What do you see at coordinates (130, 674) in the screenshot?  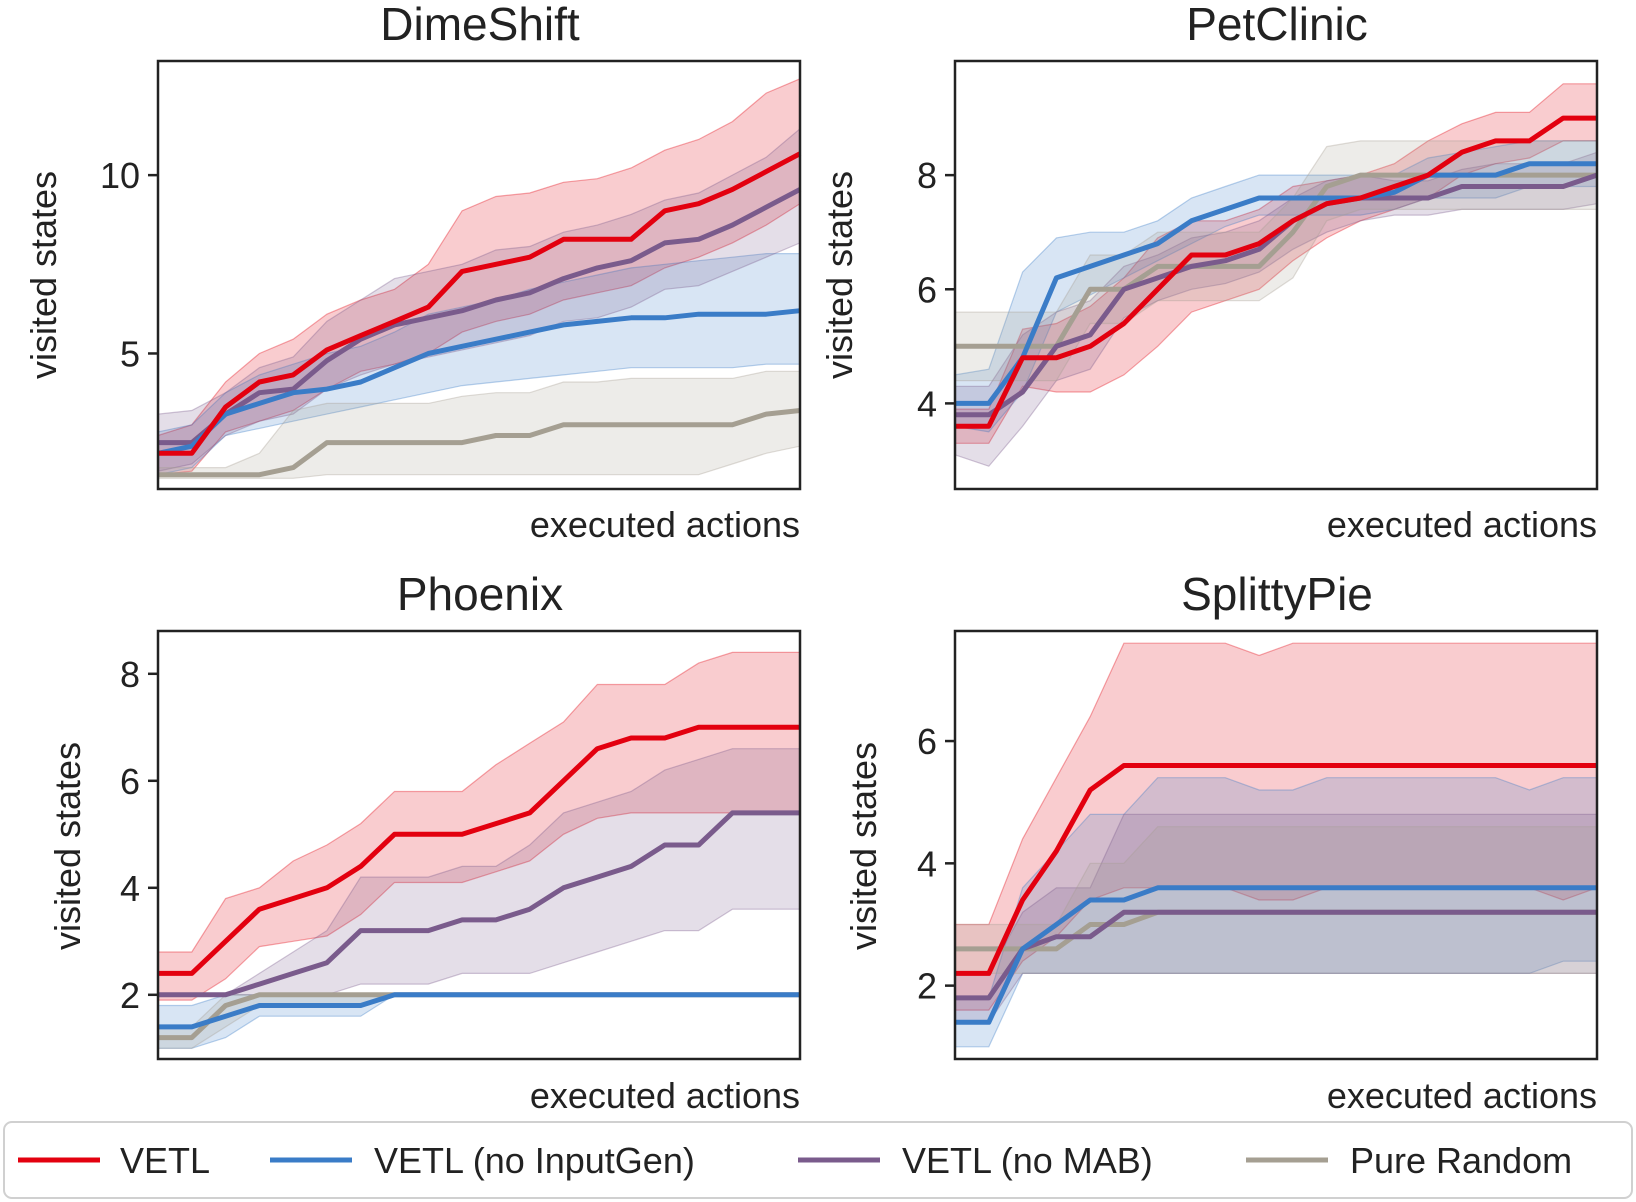 I see `y-tick-label-phoenix-8: 8` at bounding box center [130, 674].